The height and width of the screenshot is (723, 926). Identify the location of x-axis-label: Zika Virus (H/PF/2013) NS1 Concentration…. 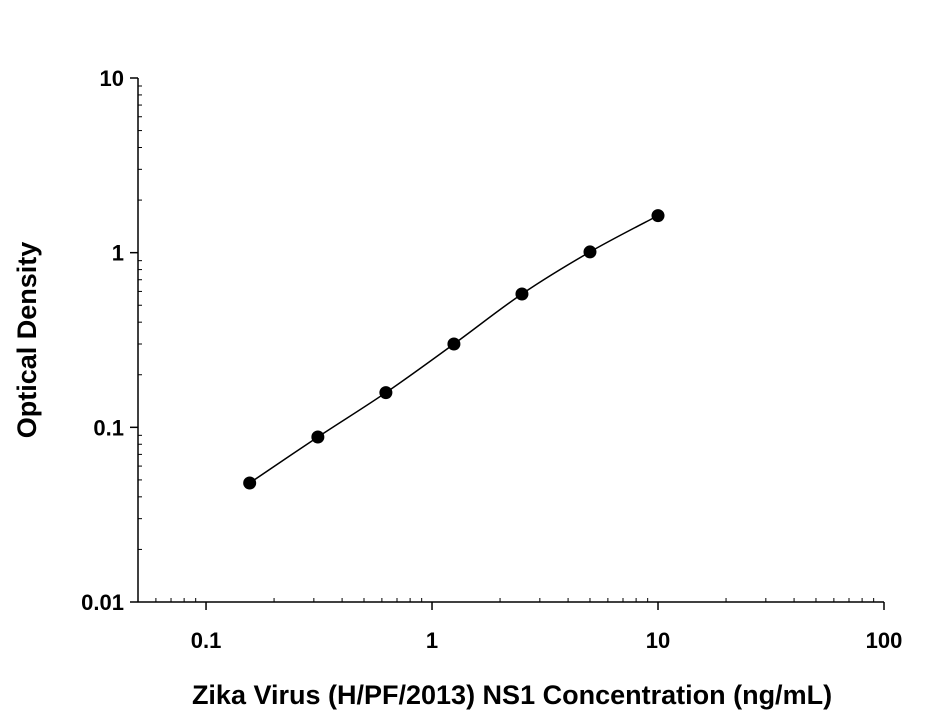
(512, 695).